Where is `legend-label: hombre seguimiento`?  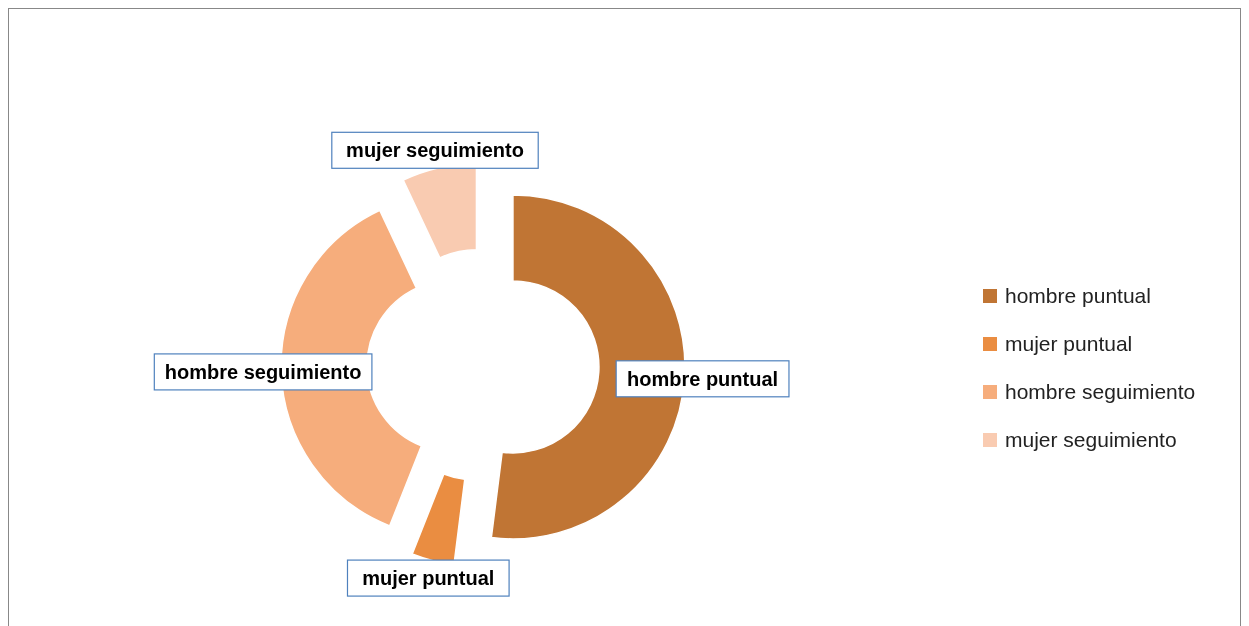
legend-label: hombre seguimiento is located at coordinates (1100, 391).